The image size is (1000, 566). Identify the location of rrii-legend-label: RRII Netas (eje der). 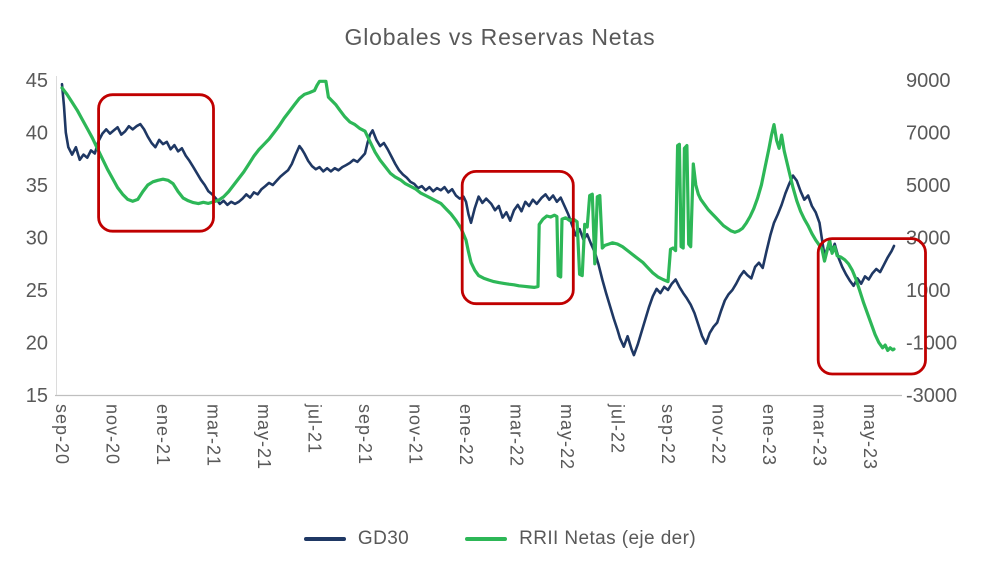
(608, 538).